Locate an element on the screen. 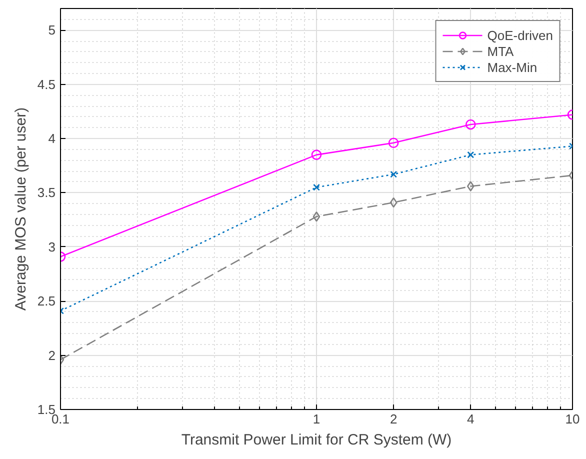 The width and height of the screenshot is (586, 459). y-axis-title: Average MOS value (per user) is located at coordinates (21, 209).